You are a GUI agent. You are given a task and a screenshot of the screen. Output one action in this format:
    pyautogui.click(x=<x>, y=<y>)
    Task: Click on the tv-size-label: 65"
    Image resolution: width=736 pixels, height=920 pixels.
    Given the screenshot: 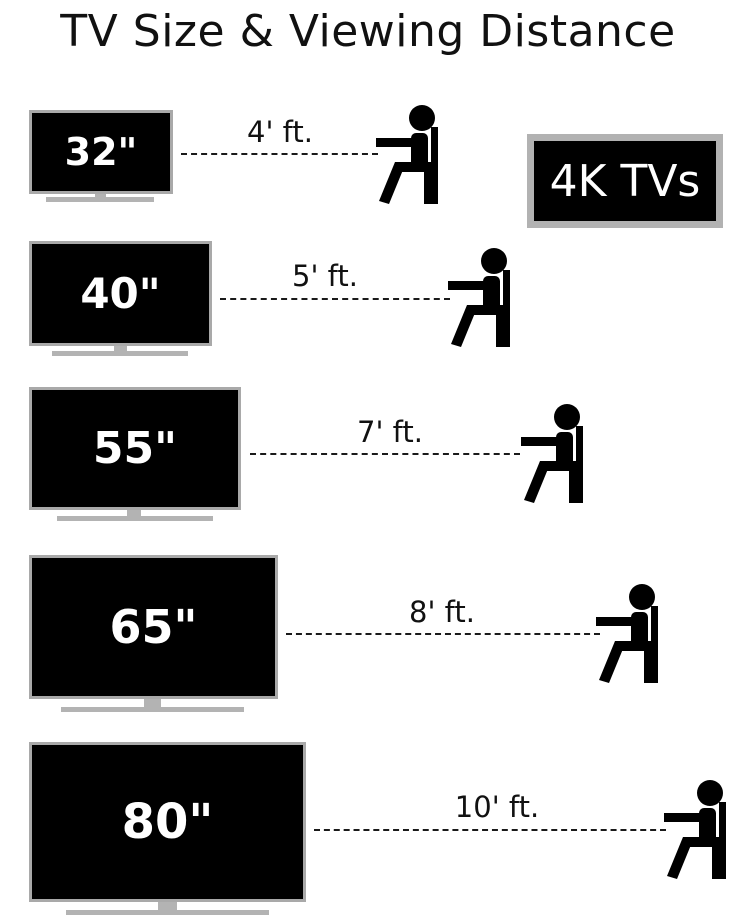 What is the action you would take?
    pyautogui.click(x=153, y=627)
    